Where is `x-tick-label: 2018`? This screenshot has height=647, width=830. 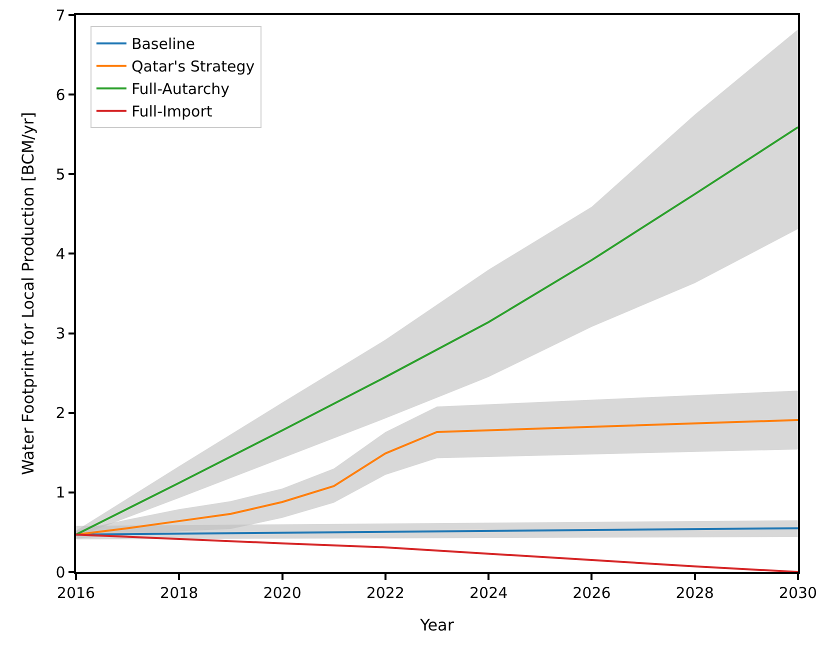 x-tick-label: 2018 is located at coordinates (179, 593).